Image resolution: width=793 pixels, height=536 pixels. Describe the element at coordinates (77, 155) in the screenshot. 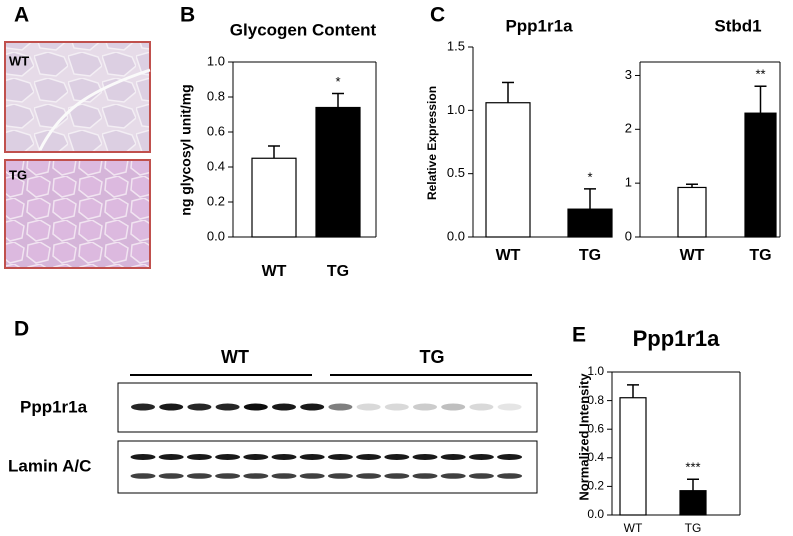

I see `panel-a` at that location.